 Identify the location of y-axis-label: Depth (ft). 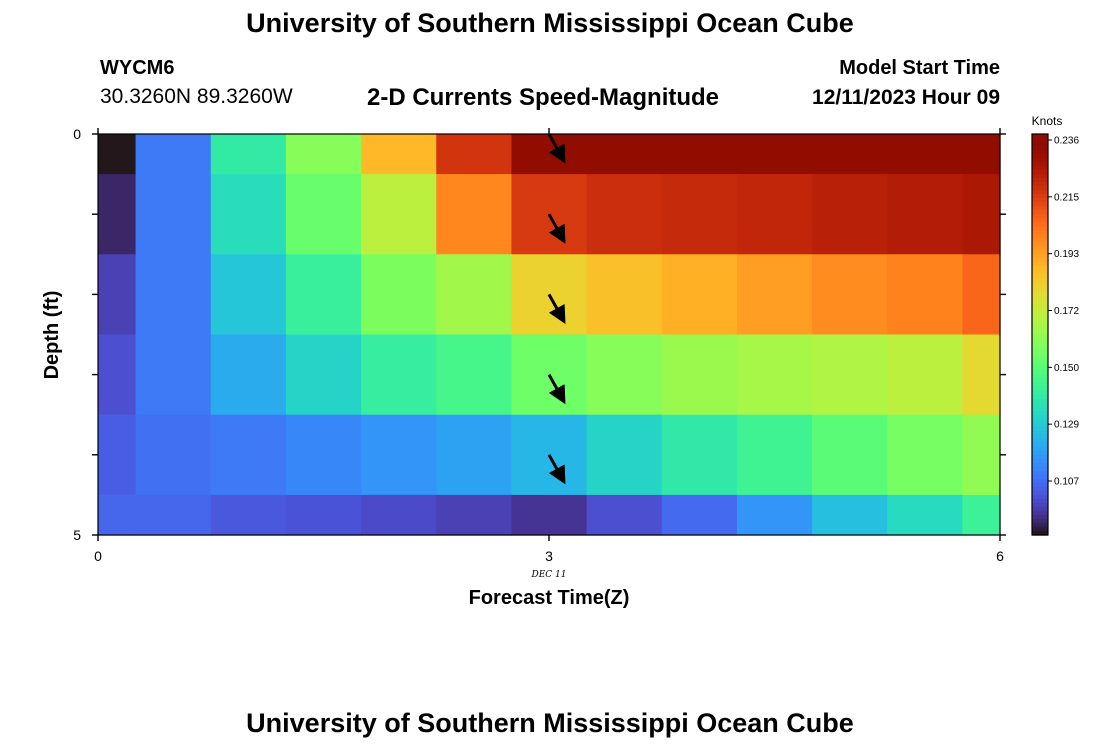
(52, 335).